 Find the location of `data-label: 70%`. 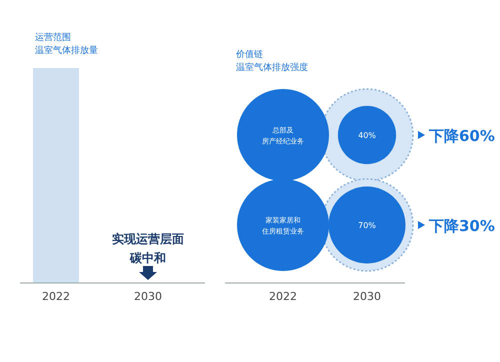

data-label: 70% is located at coordinates (367, 225).